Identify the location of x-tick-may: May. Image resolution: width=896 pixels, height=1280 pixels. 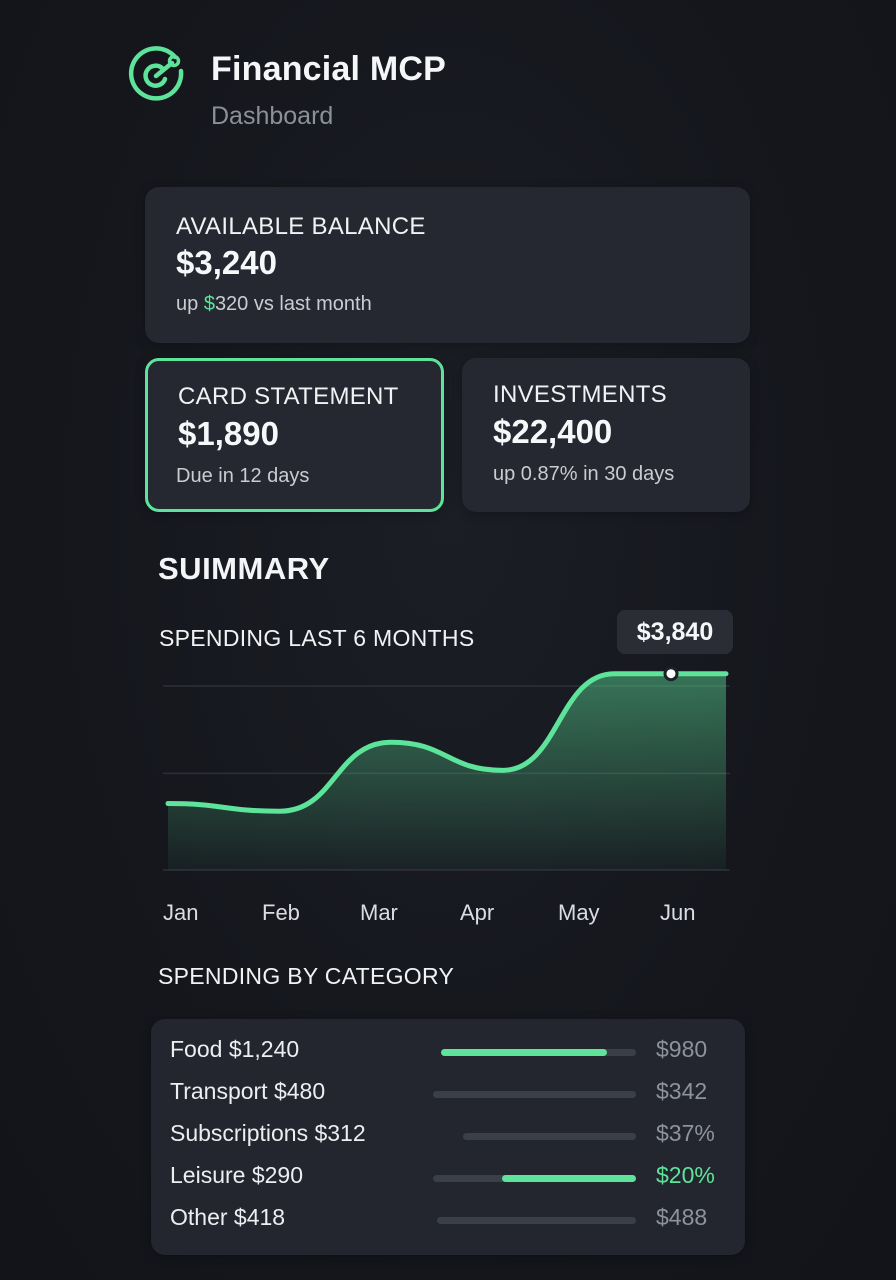
(579, 912).